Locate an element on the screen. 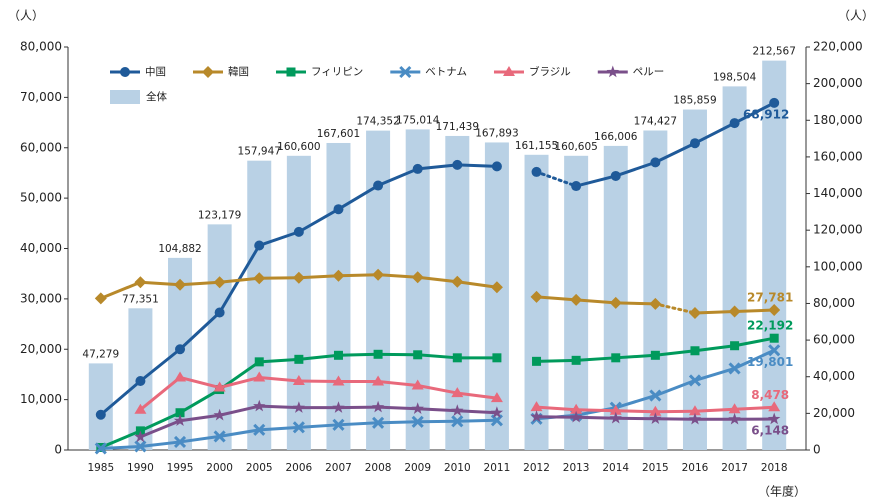 This screenshot has width=881, height=502. x-tick-label: 2013 is located at coordinates (576, 468).